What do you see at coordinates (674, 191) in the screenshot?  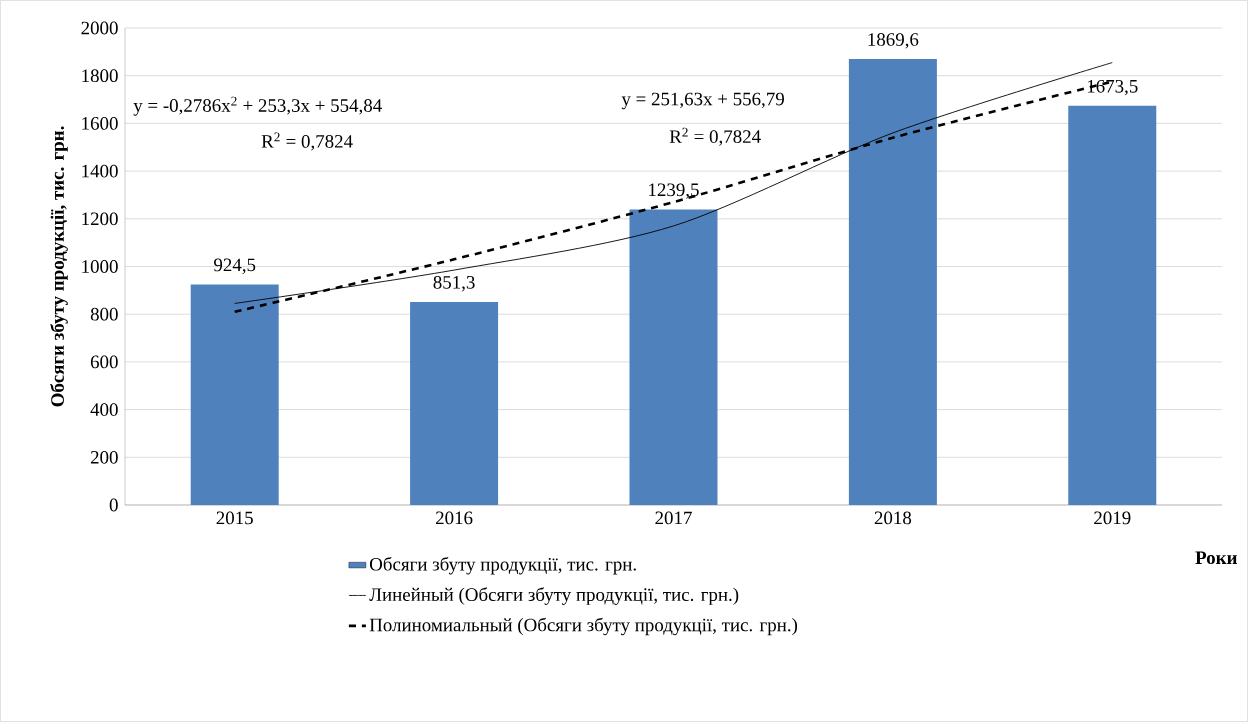 I see `data-label: 1239,5` at bounding box center [674, 191].